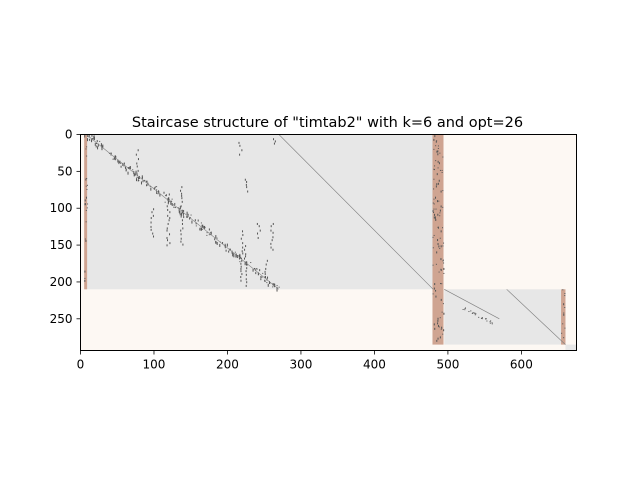  I want to click on y-tick-label: 200, so click(61, 282).